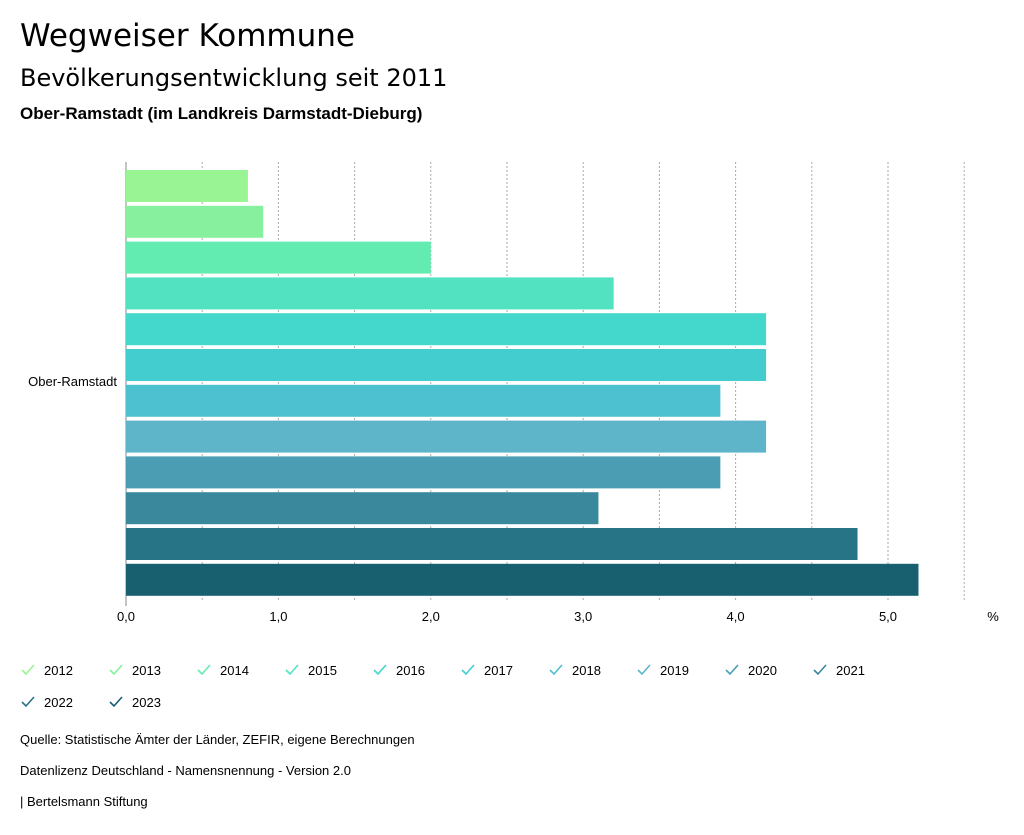 Image resolution: width=1024 pixels, height=835 pixels. I want to click on x-tick-label: 4,0, so click(736, 616).